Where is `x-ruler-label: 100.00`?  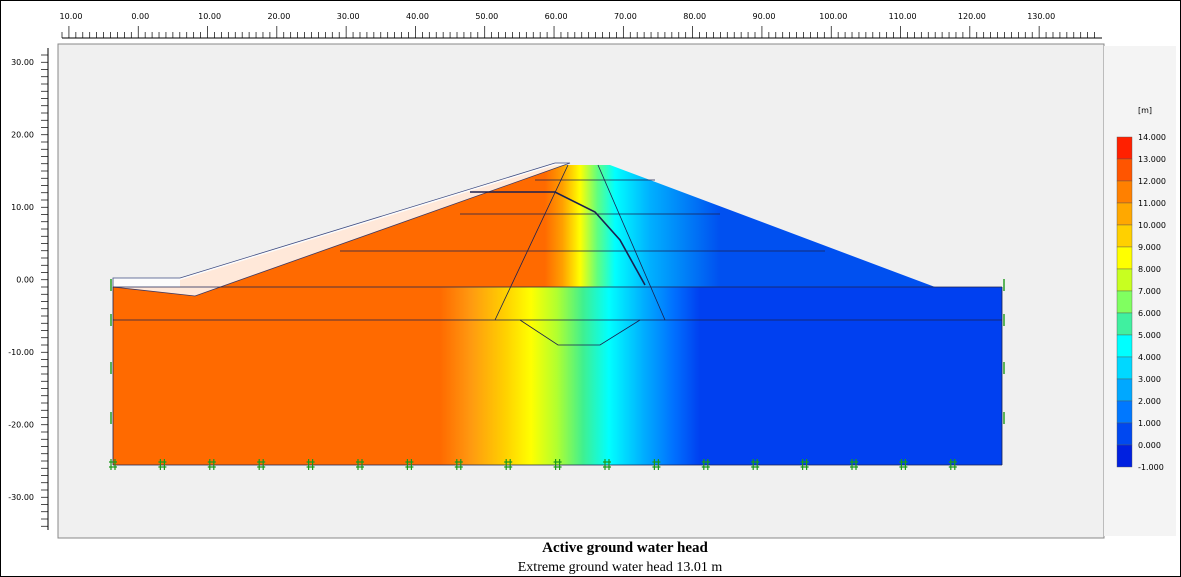
x-ruler-label: 100.00 is located at coordinates (833, 16).